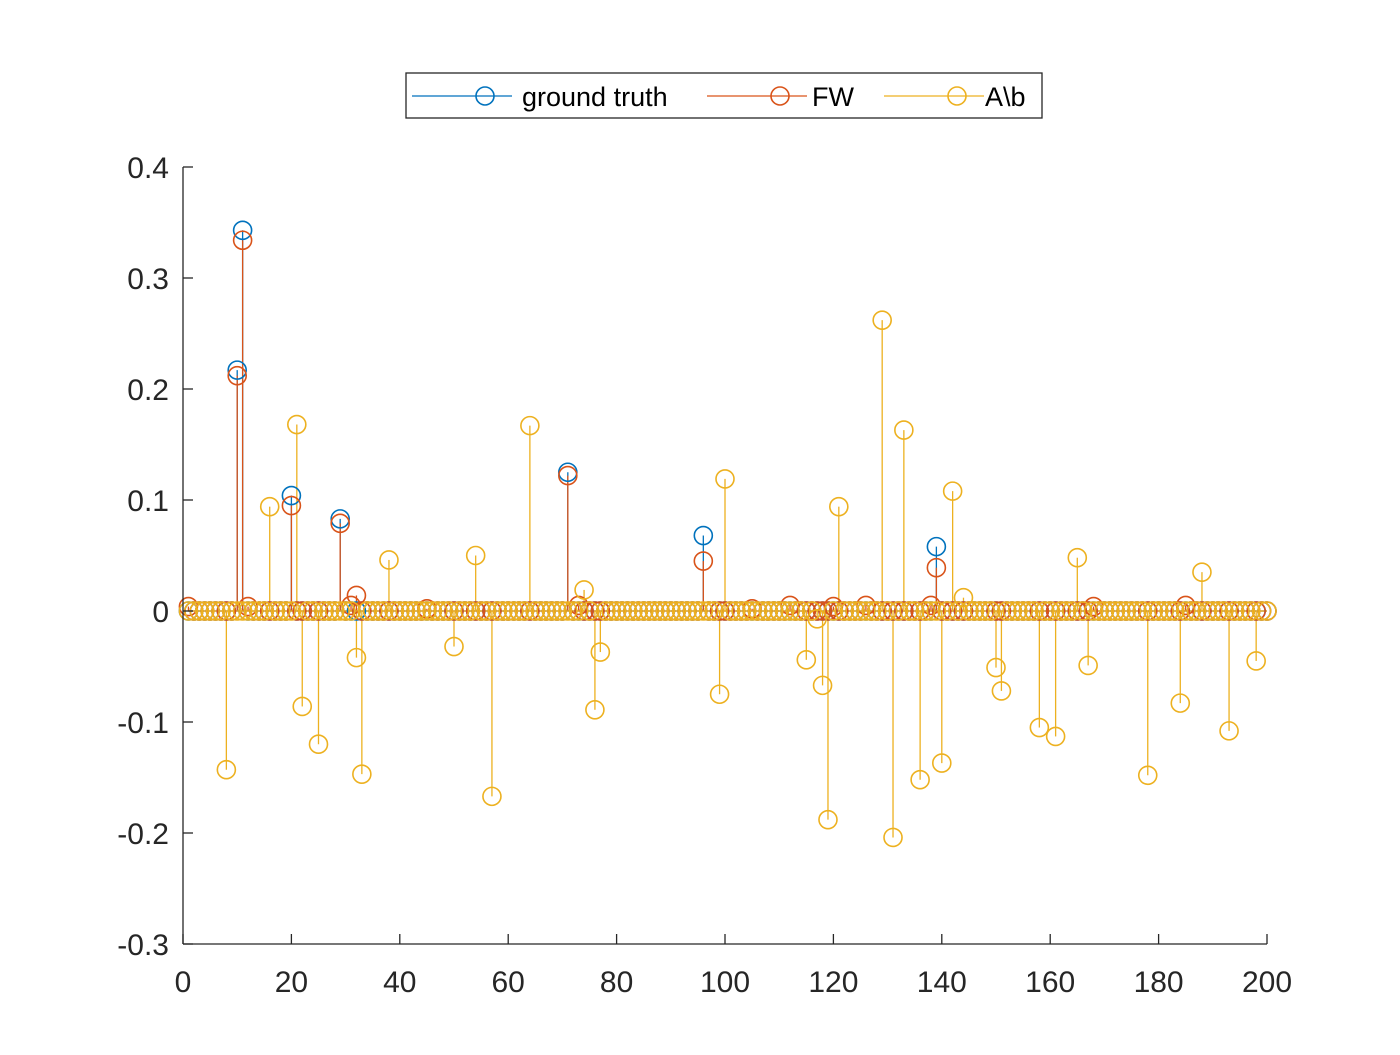 The height and width of the screenshot is (1055, 1400). I want to click on y-tick-label: 0, so click(160, 612).